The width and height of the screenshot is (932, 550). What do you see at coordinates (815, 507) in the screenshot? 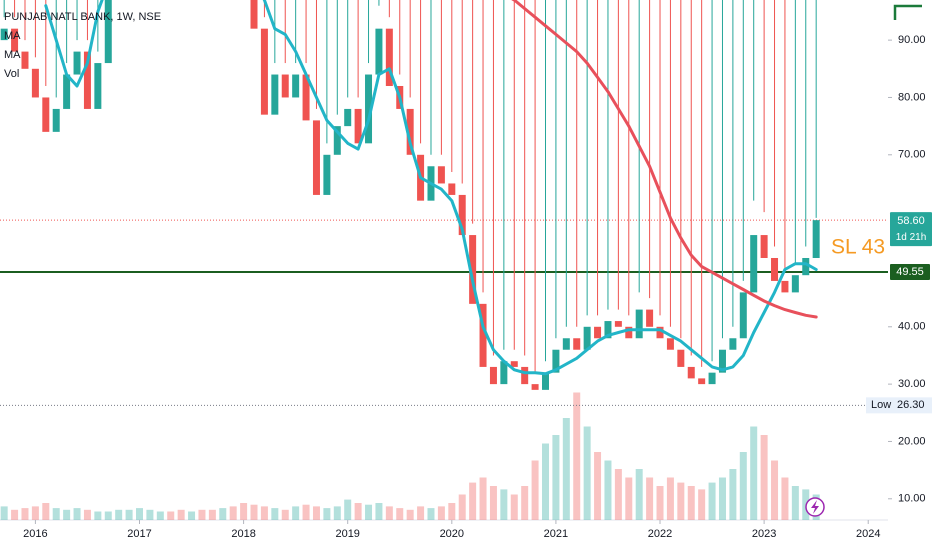
I see `alert-icon-bolt` at bounding box center [815, 507].